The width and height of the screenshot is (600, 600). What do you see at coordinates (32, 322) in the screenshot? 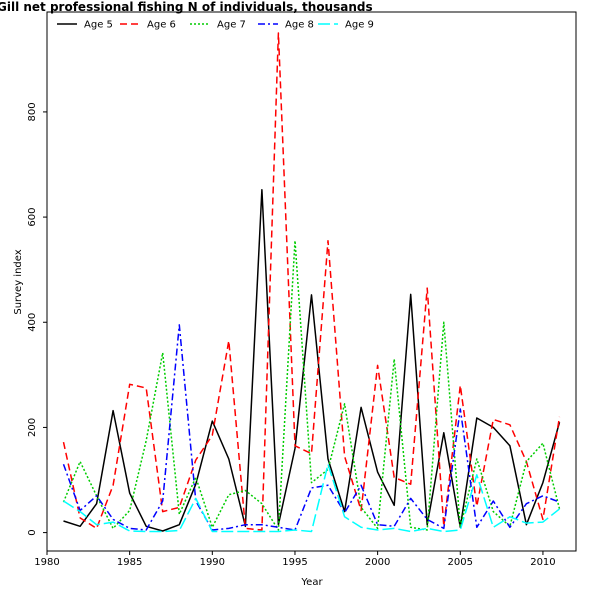
I see `y-tick-label: 400` at bounding box center [32, 322].